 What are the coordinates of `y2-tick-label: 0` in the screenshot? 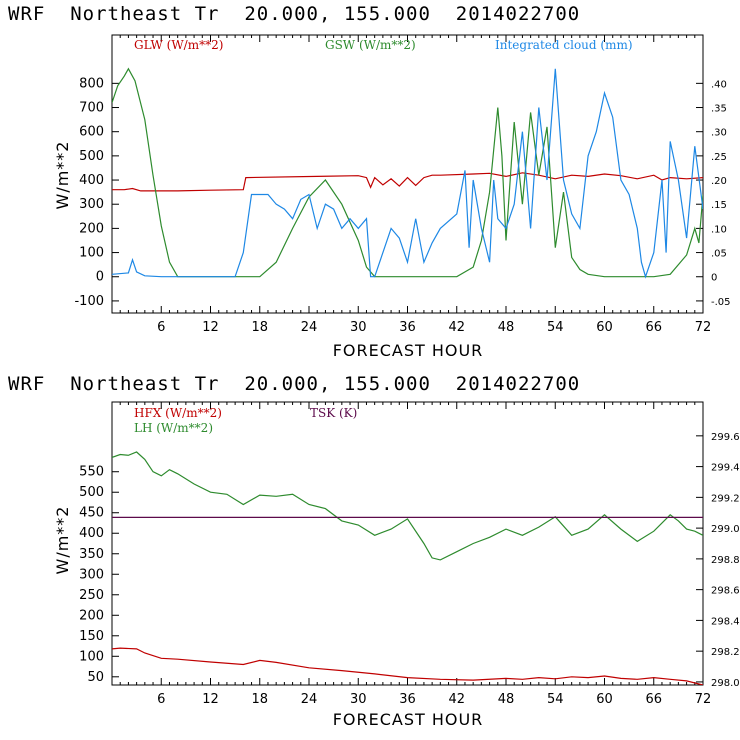 It's located at (714, 278).